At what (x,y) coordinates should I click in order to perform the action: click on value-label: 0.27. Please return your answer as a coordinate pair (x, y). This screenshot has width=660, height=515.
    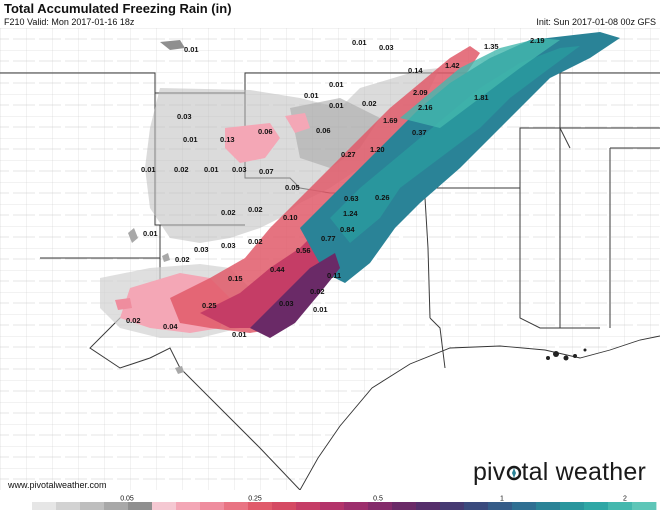
    Looking at the image, I should click on (348, 154).